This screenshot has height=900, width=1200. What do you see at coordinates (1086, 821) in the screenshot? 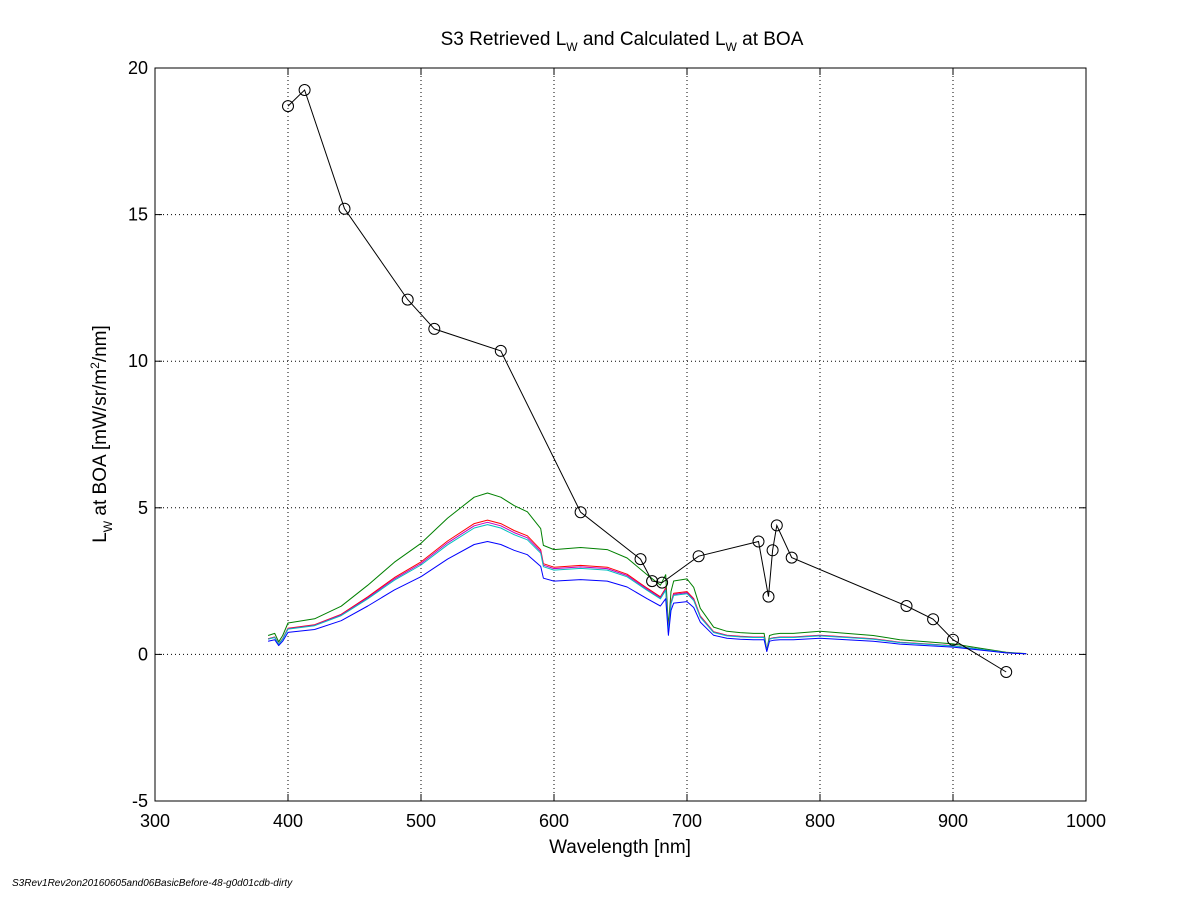
I see `x-tick-label: 1000` at bounding box center [1086, 821].